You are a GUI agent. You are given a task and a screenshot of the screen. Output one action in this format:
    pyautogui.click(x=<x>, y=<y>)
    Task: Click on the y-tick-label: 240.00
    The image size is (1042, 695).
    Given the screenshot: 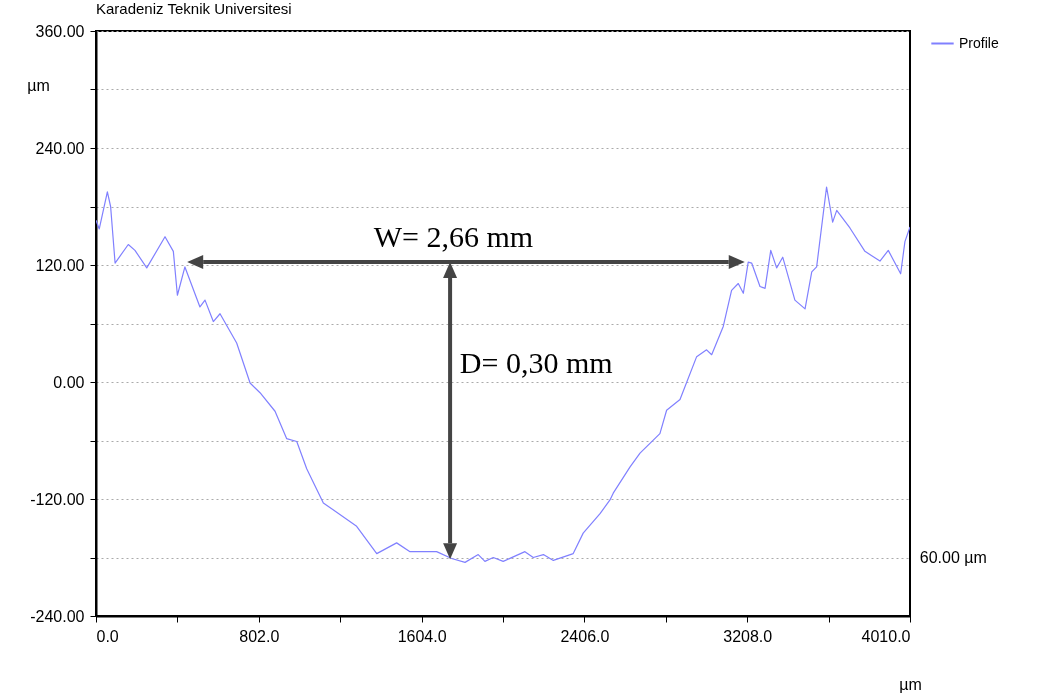 What is the action you would take?
    pyautogui.click(x=60, y=148)
    